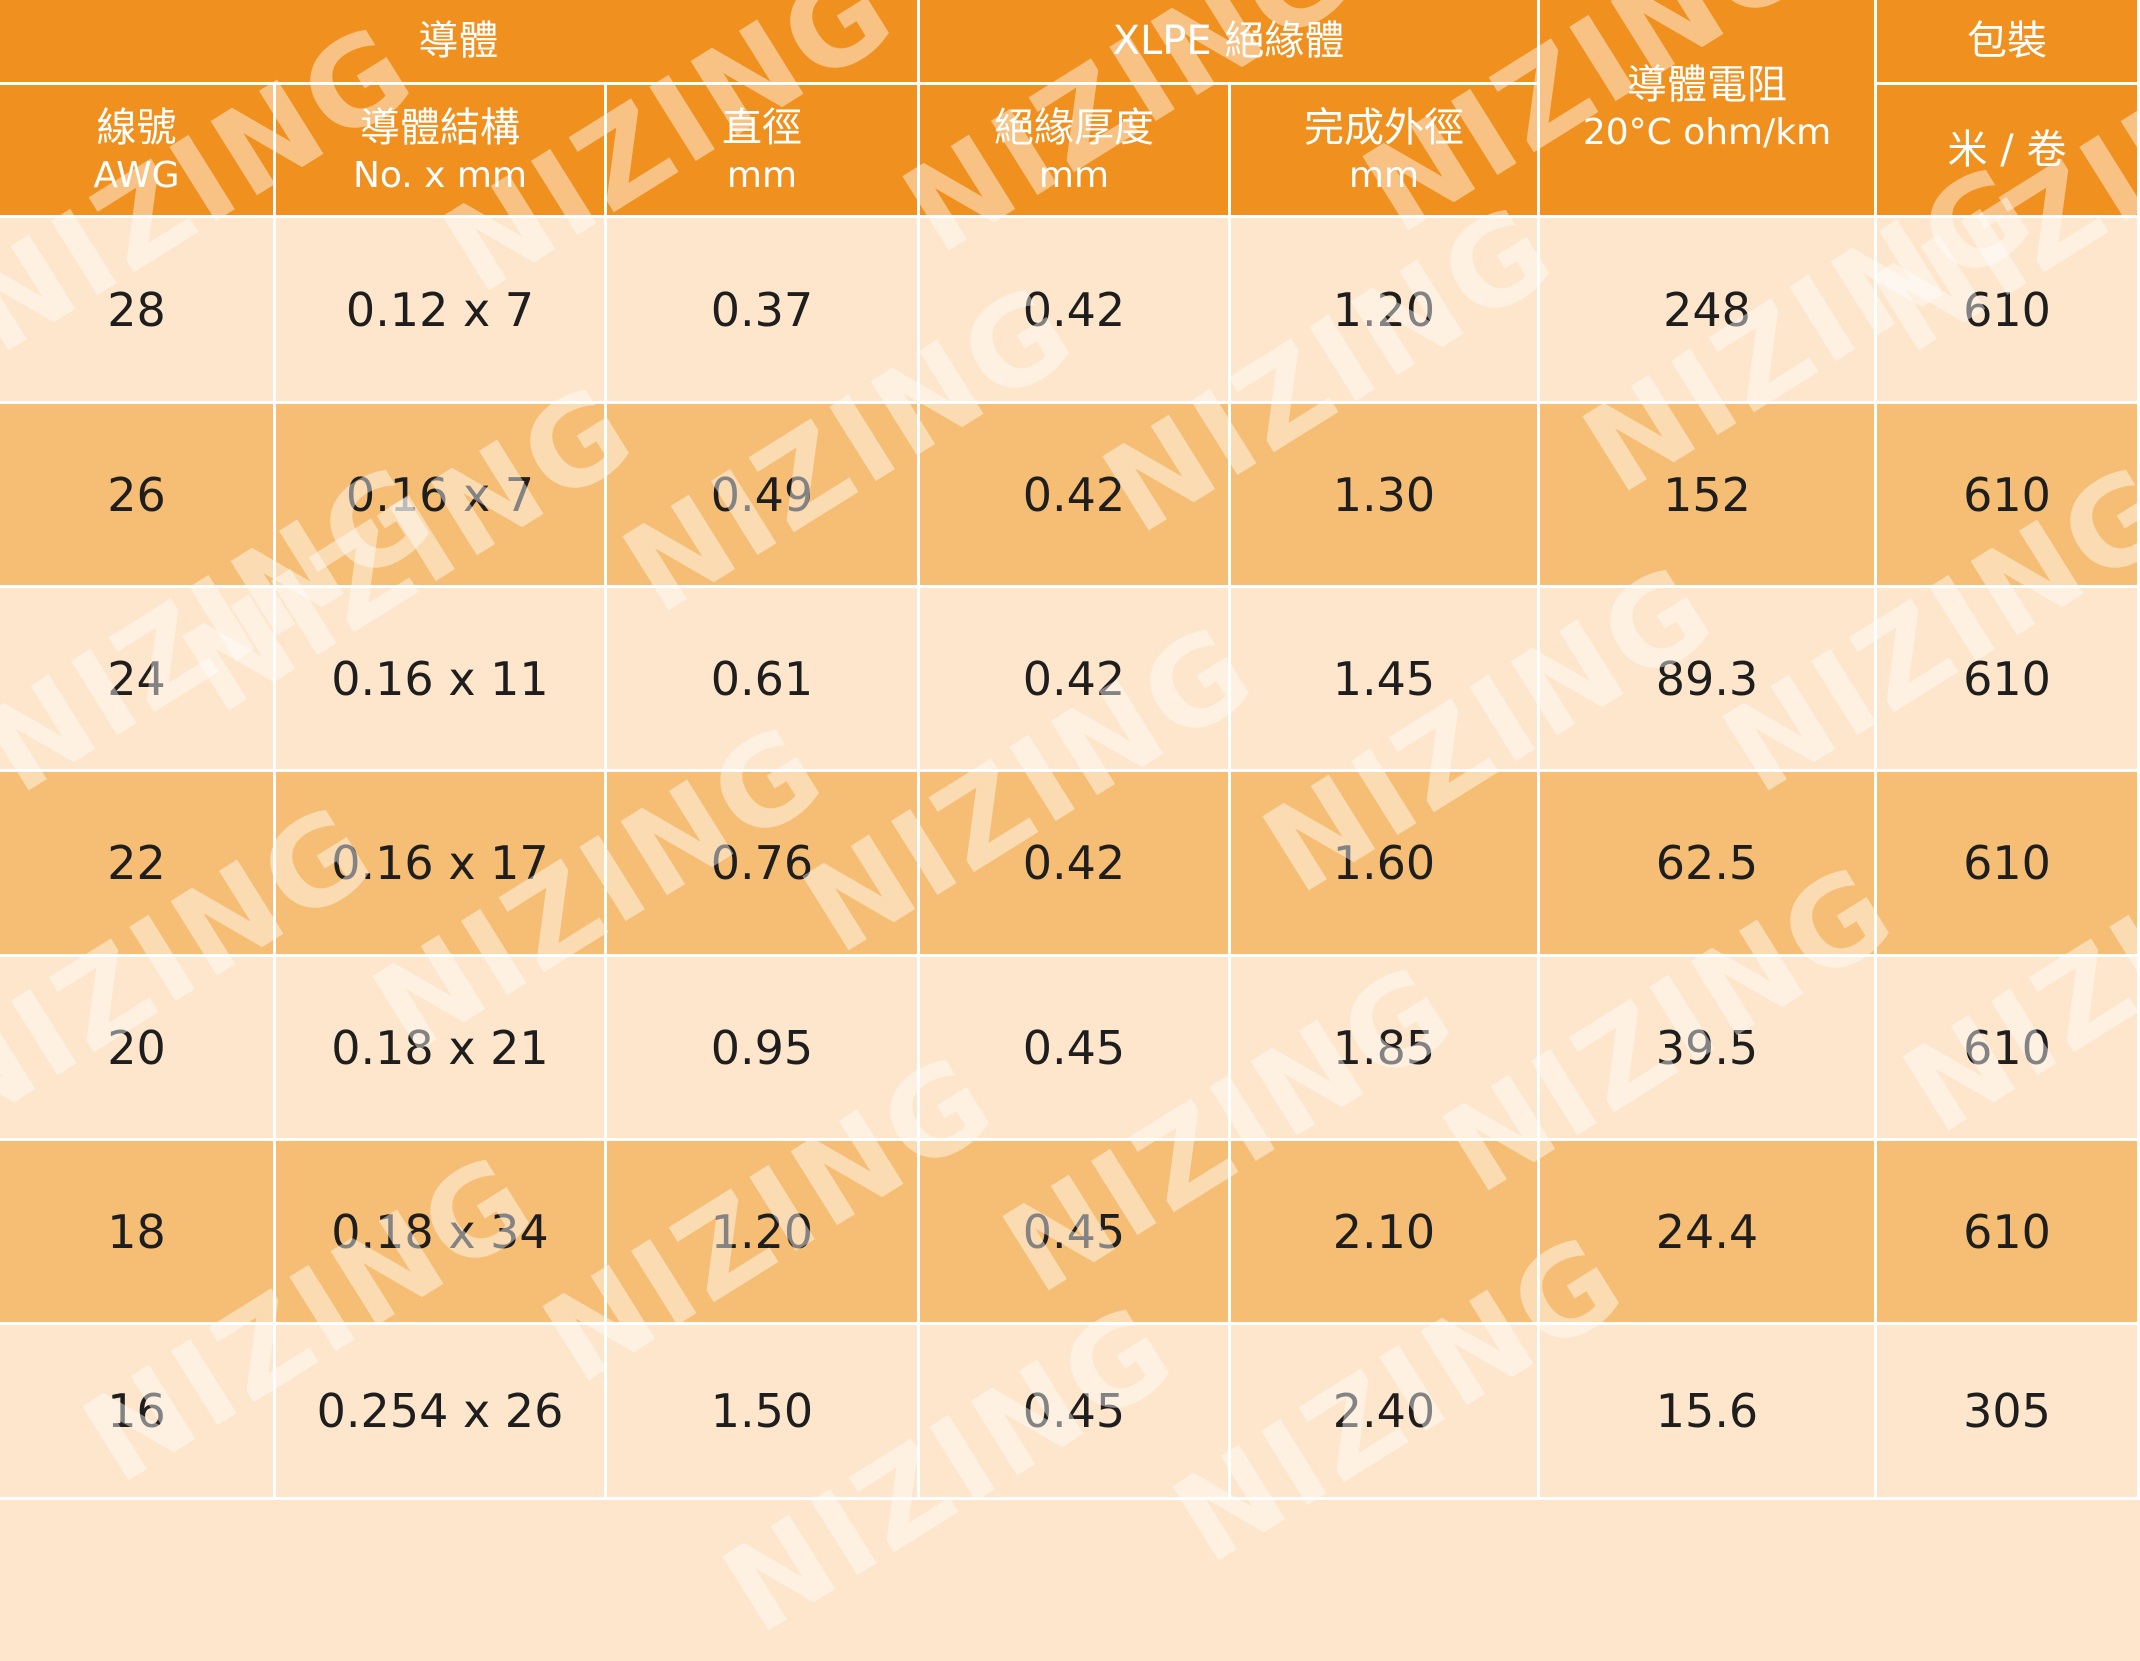  What do you see at coordinates (762, 1047) in the screenshot?
I see `cell-text: 0.95` at bounding box center [762, 1047].